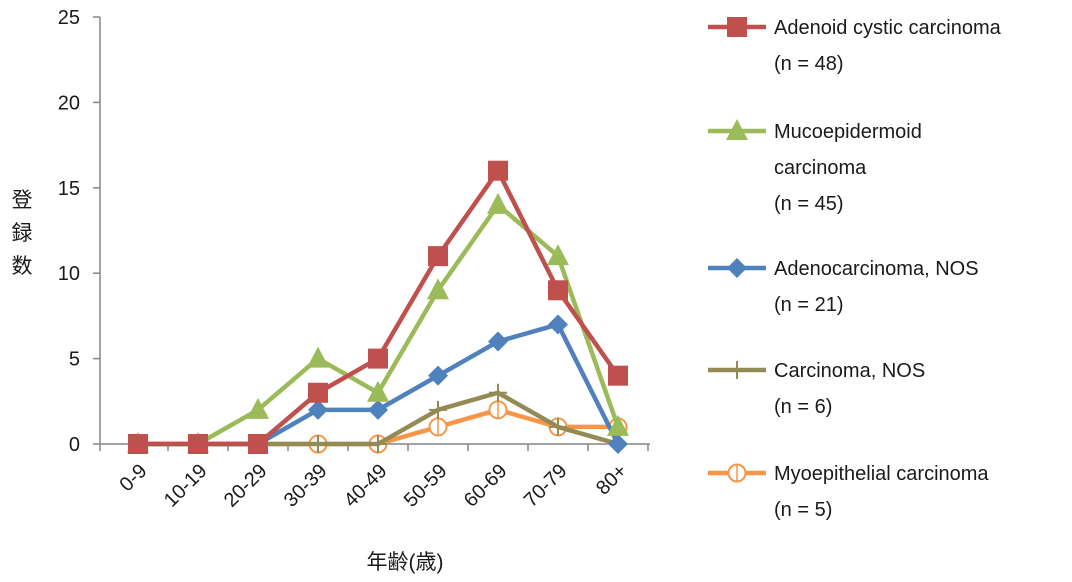 The width and height of the screenshot is (1072, 582). Describe the element at coordinates (306, 486) in the screenshot. I see `x-tick-label: 30-39` at that location.